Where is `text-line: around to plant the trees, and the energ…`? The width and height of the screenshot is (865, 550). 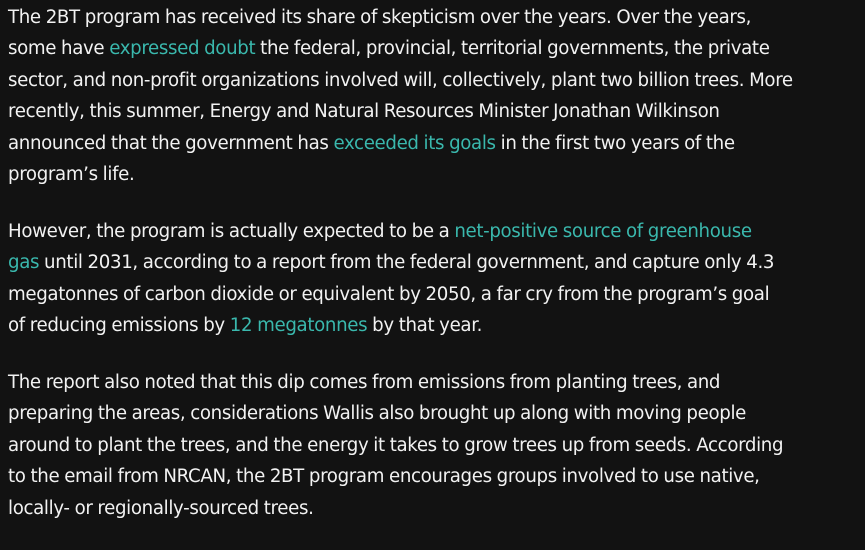 text-line: around to plant the trees, and the energ… is located at coordinates (434, 445).